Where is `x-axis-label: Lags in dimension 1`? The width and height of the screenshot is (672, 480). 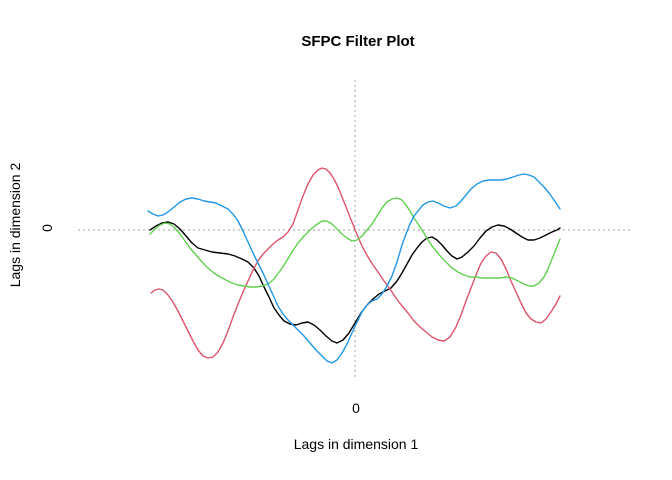 x-axis-label: Lags in dimension 1 is located at coordinates (356, 444).